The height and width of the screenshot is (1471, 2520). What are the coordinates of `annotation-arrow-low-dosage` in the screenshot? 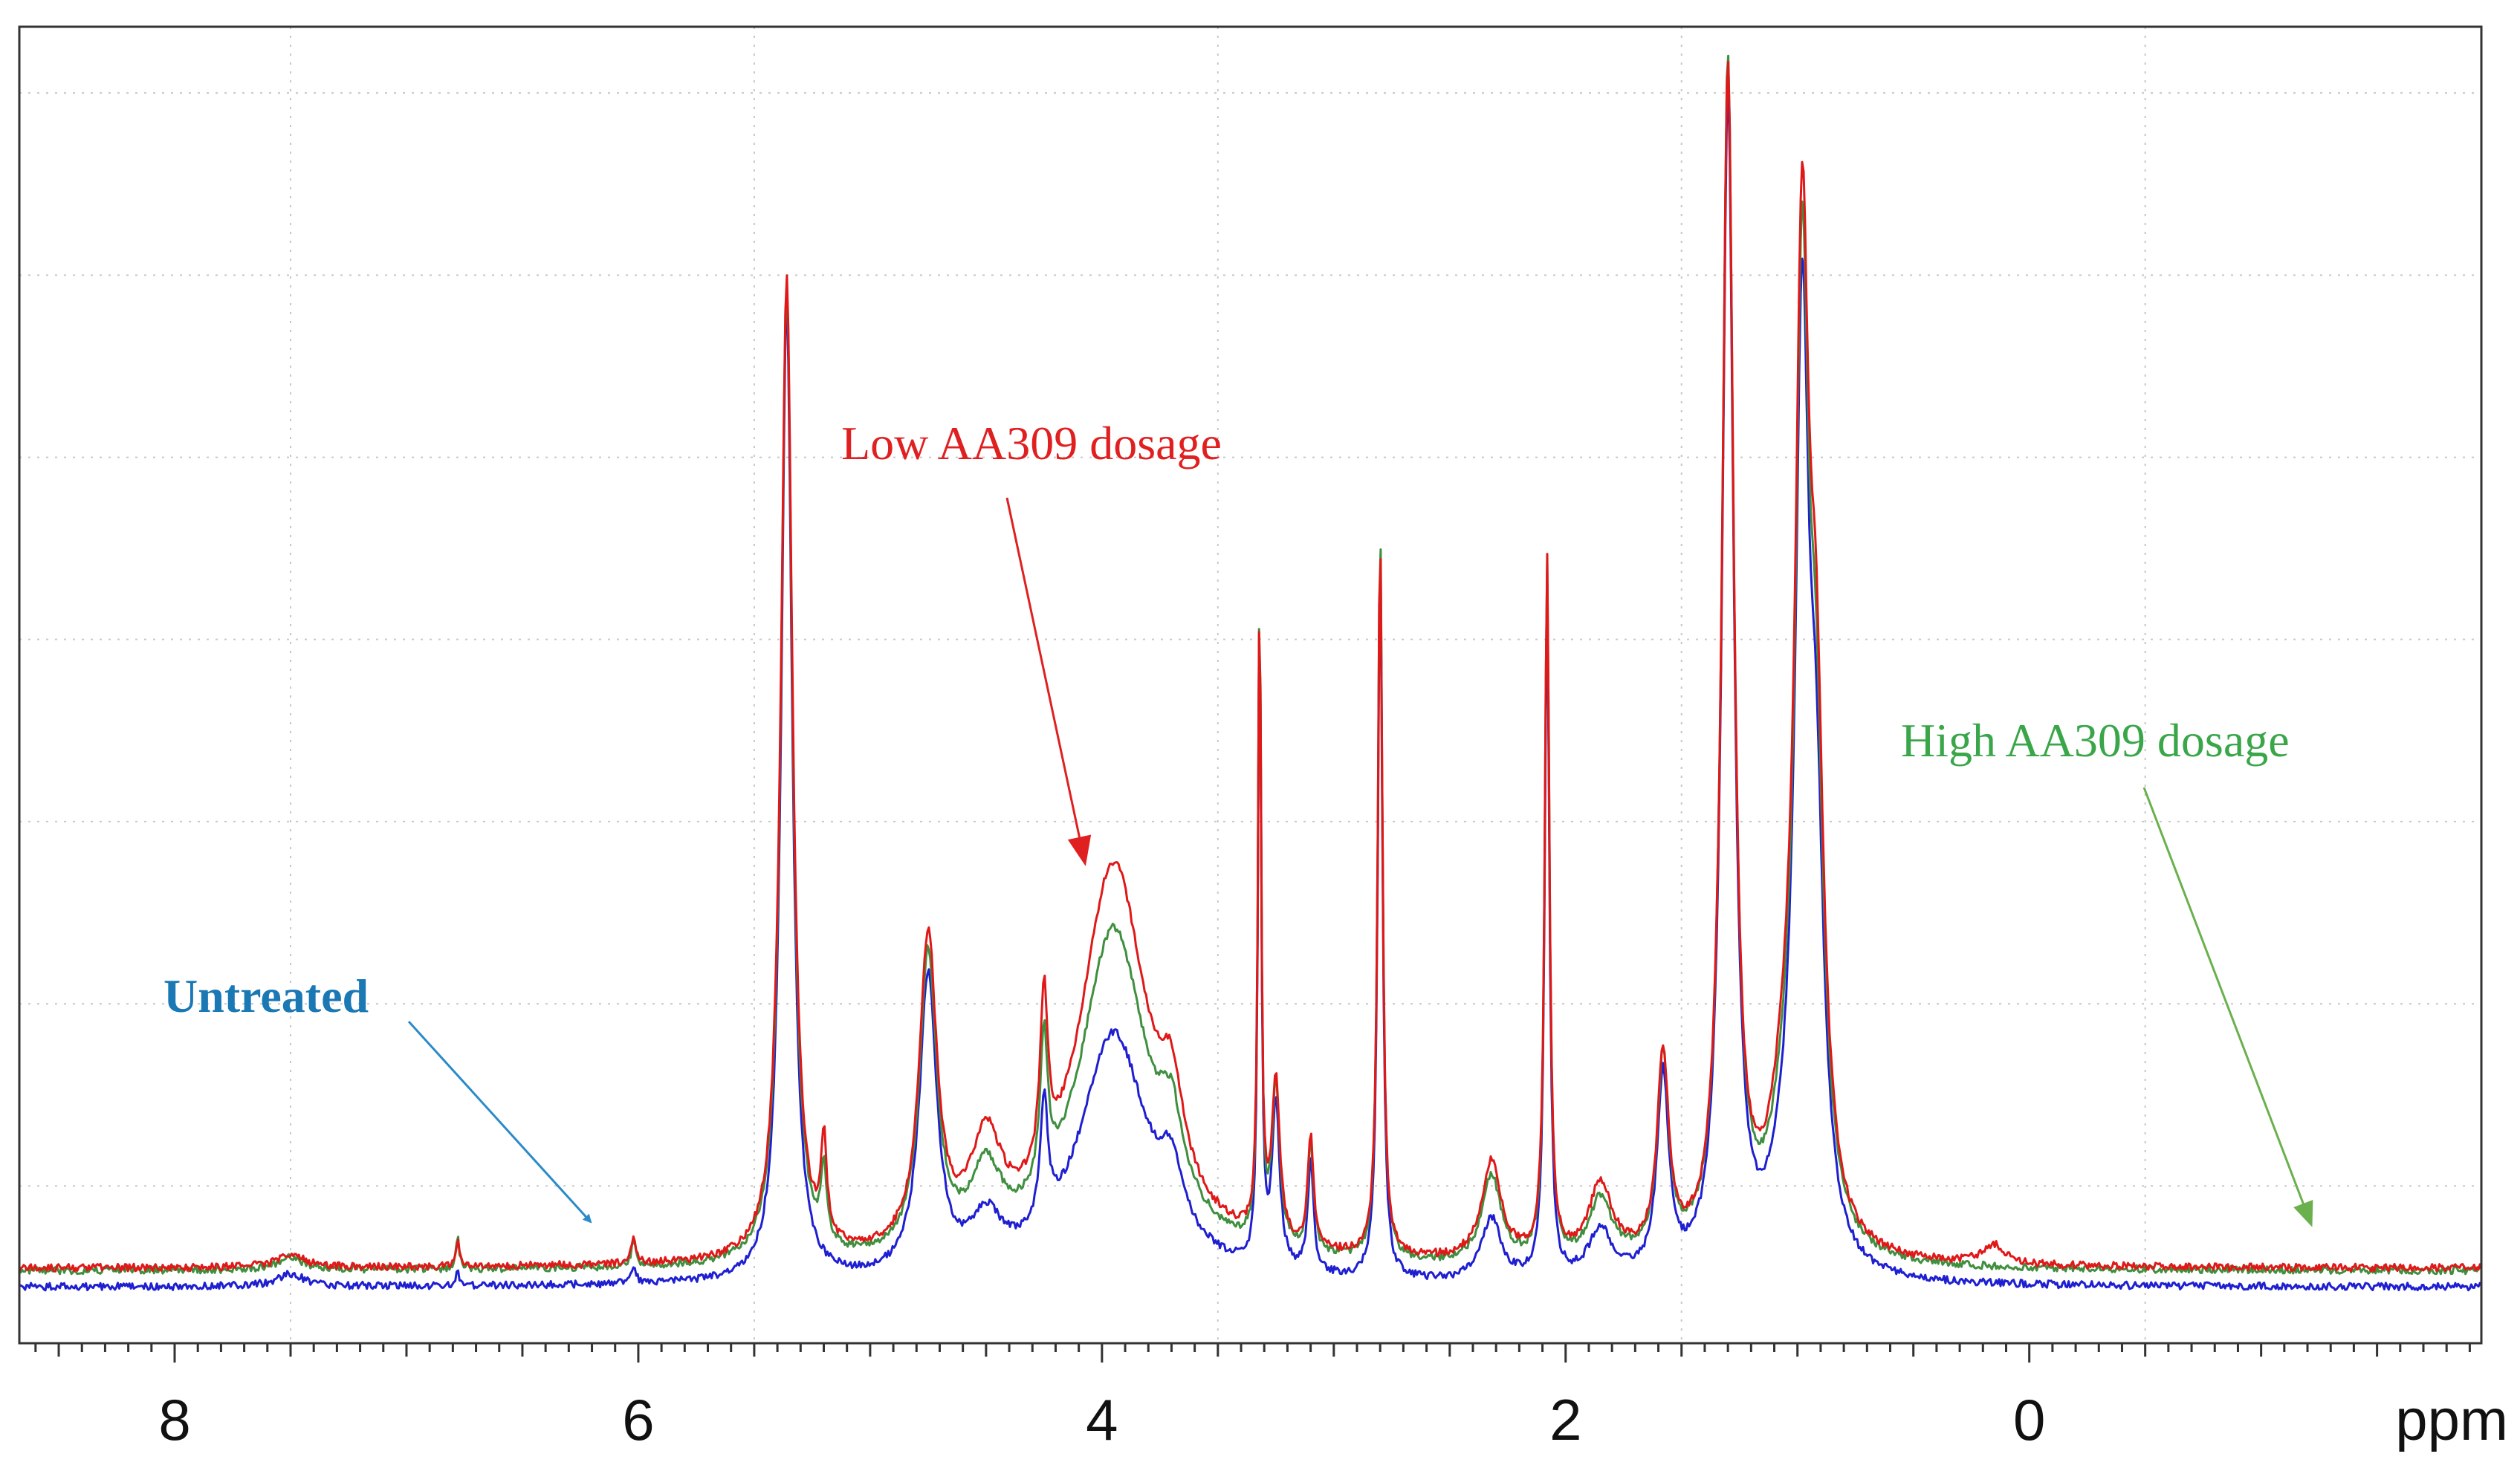 It's located at (1048, 681).